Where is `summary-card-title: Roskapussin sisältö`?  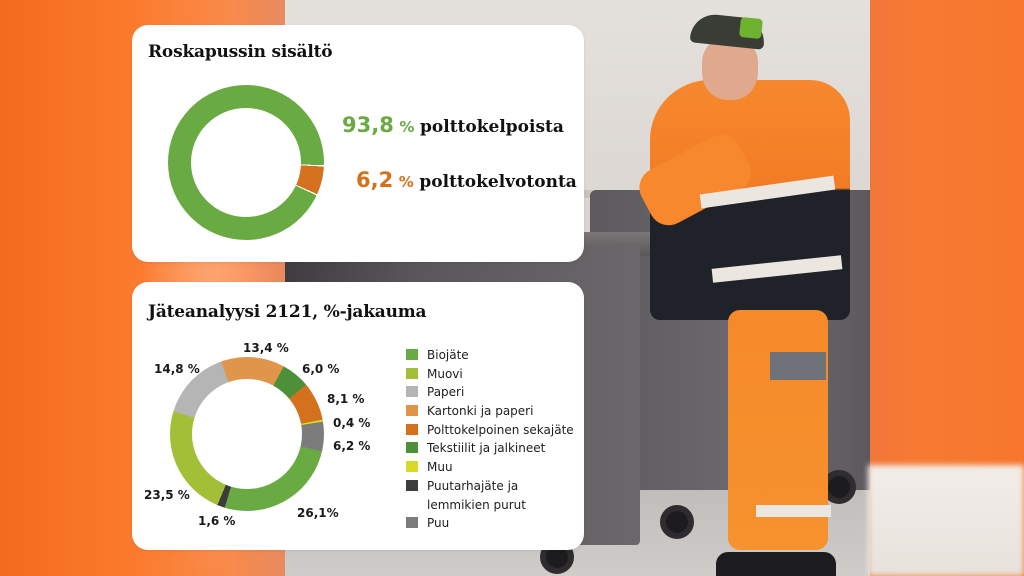 summary-card-title: Roskapussin sisältö is located at coordinates (240, 52).